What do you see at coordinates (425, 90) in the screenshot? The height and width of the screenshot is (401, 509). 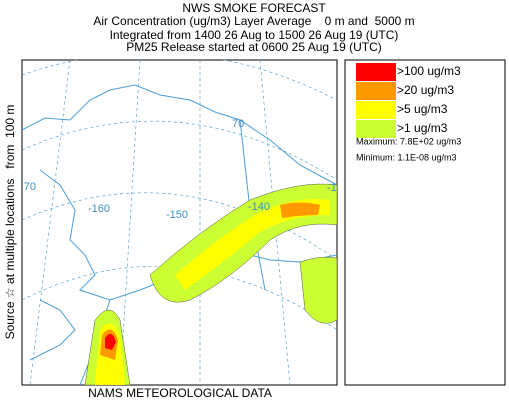 I see `legend-label: >20 ug/m3` at bounding box center [425, 90].